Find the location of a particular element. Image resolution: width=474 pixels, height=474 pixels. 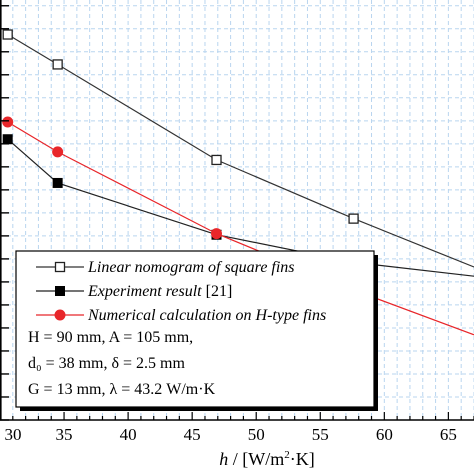

x-axis-title: h / [W/m2·K] is located at coordinates (267, 459).